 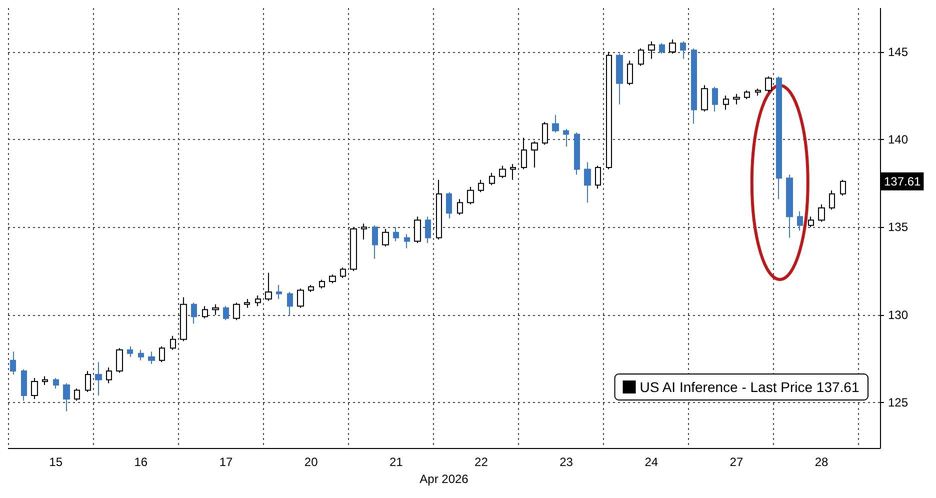 I want to click on annotation: 137.61, so click(x=903, y=181).